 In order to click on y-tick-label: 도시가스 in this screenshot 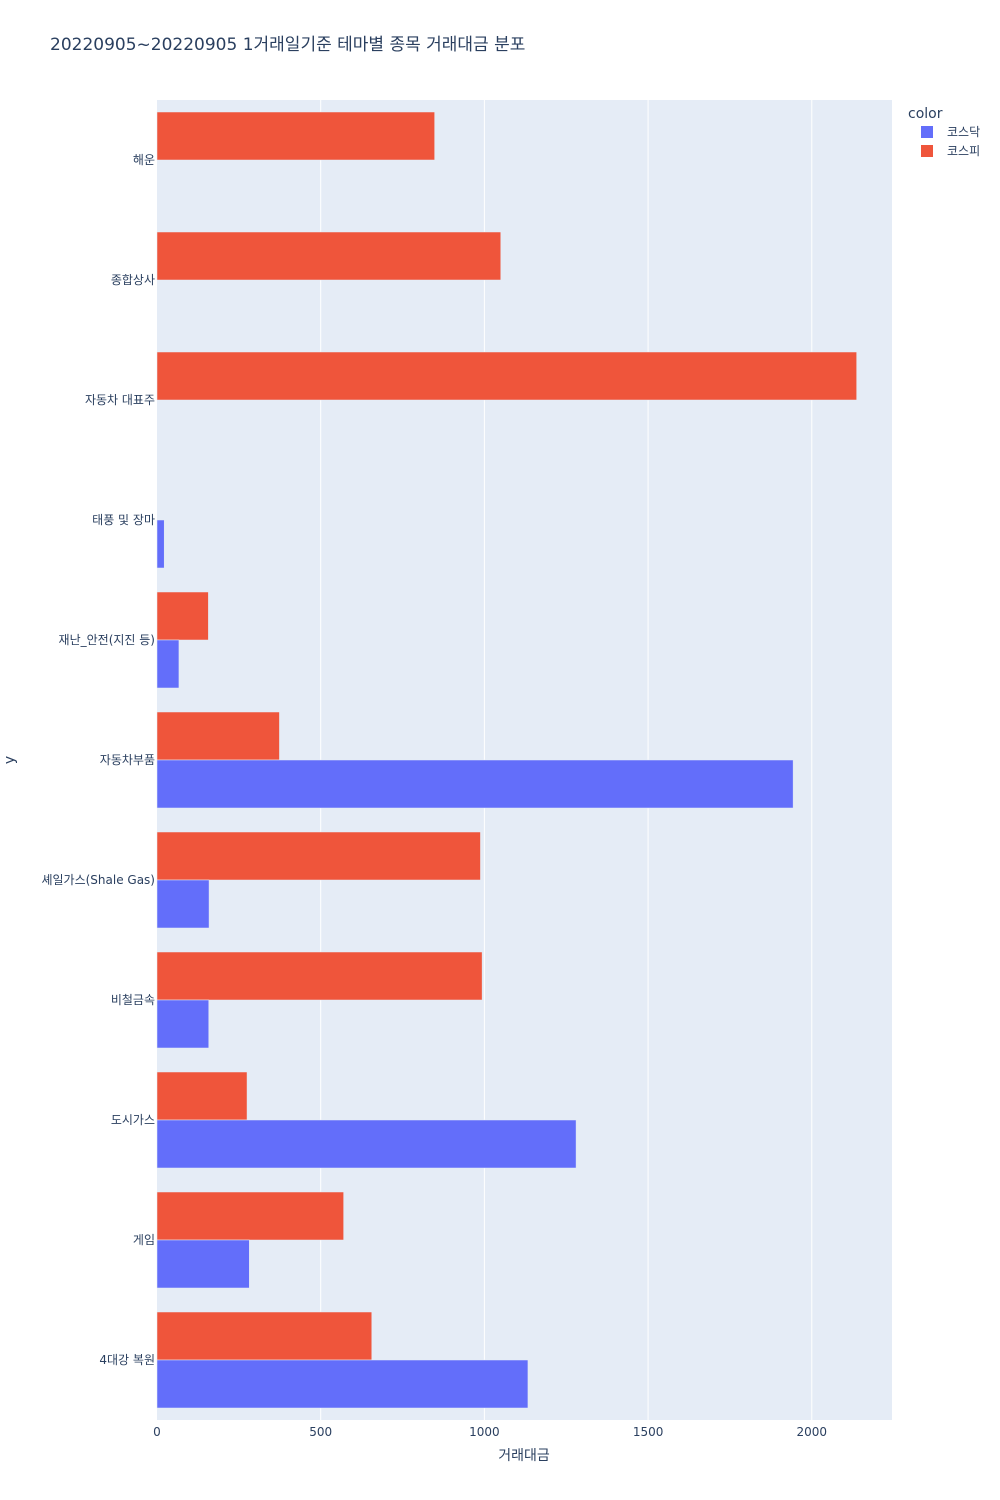, I will do `click(133, 1120)`.